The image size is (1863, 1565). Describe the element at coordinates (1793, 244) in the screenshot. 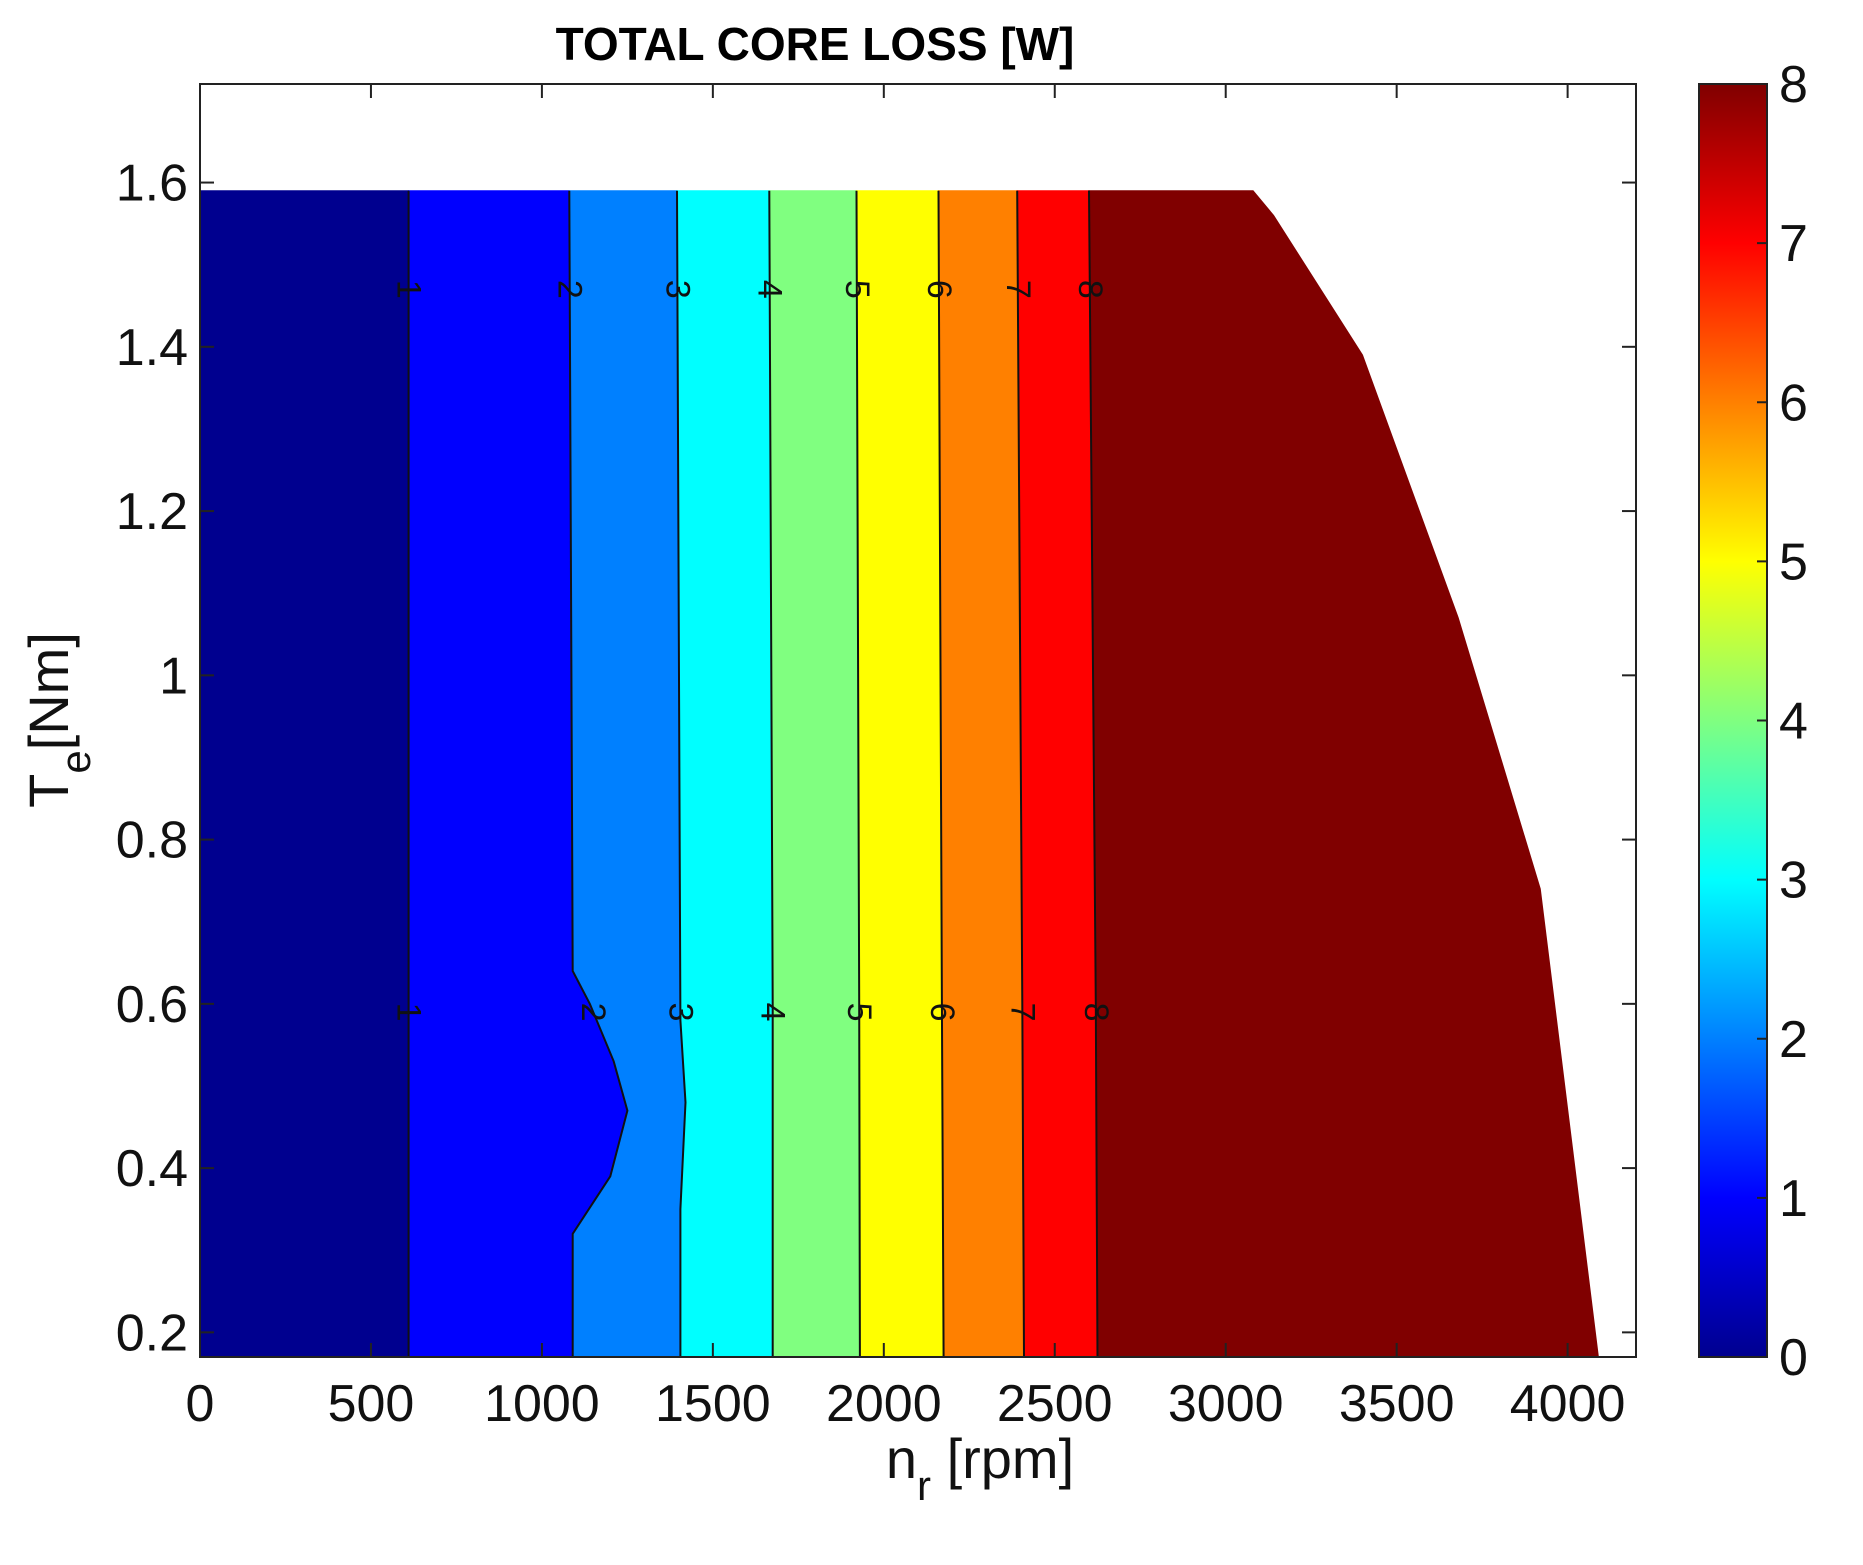

I see `colorbar-tick-label-7: 7` at that location.